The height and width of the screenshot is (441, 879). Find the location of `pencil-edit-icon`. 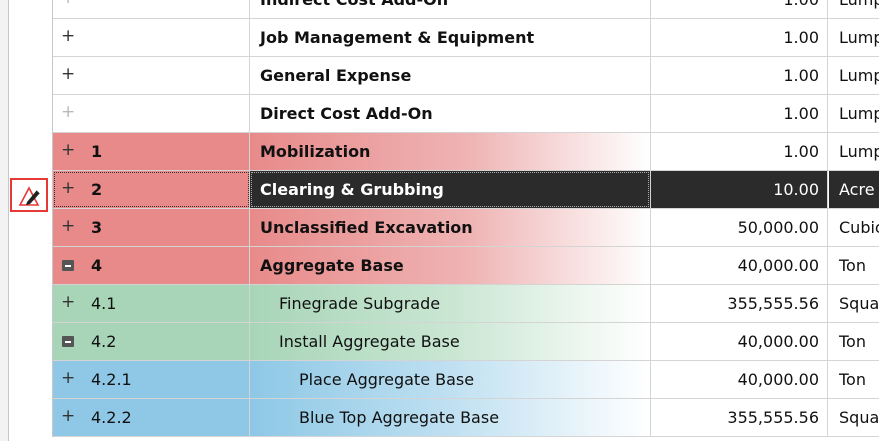

pencil-edit-icon is located at coordinates (29, 196).